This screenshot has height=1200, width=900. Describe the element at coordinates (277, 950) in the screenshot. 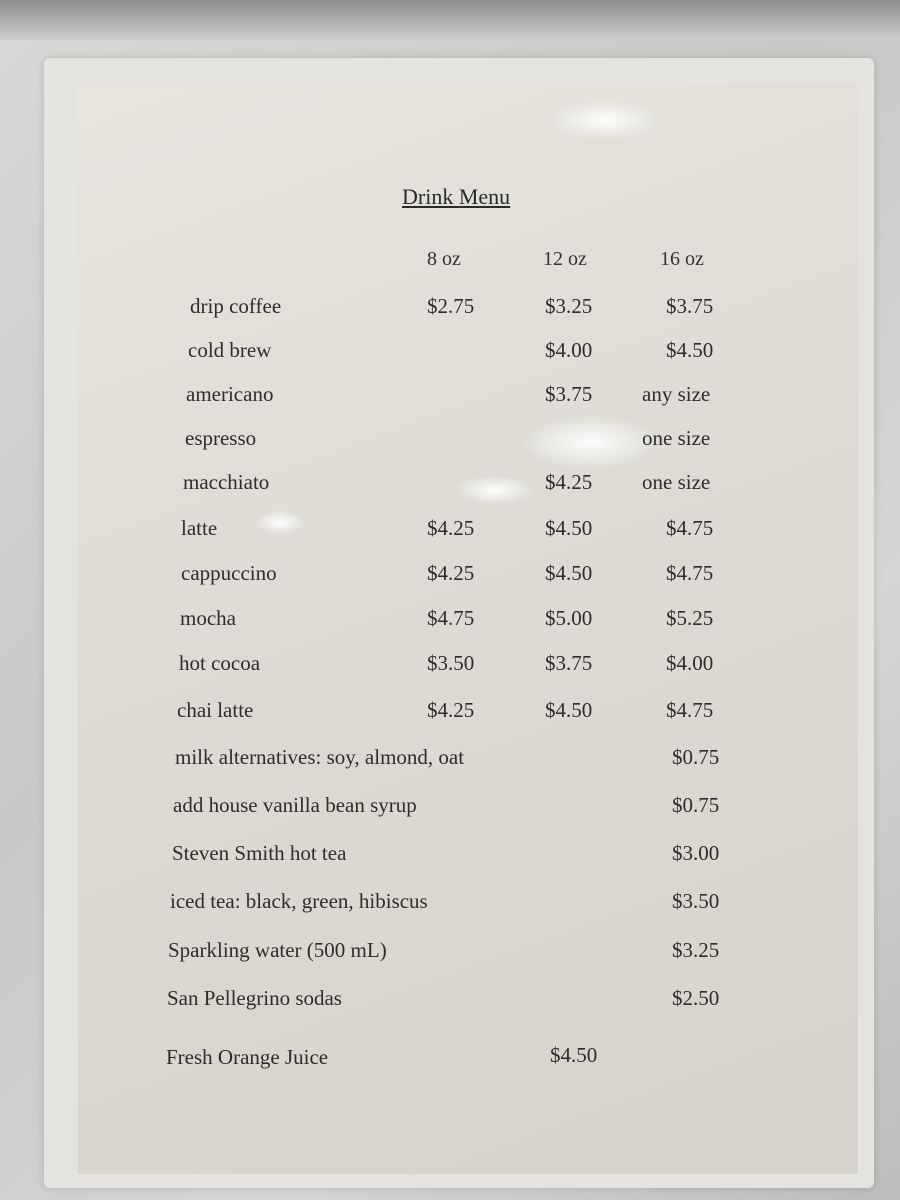

I see `extra-name: Sparkling water (500 mL)` at that location.